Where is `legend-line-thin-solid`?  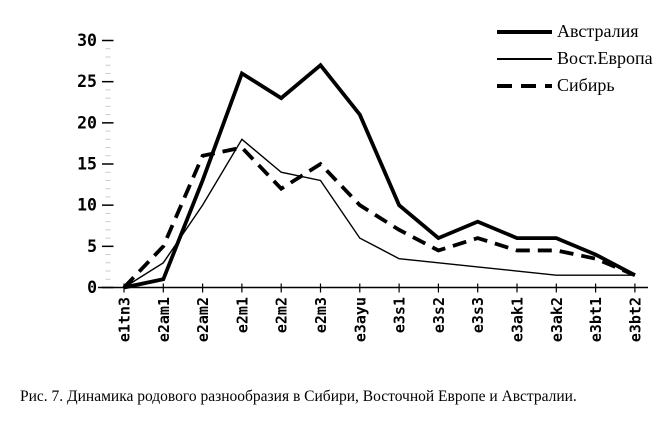
legend-line-thin-solid is located at coordinates (524, 58).